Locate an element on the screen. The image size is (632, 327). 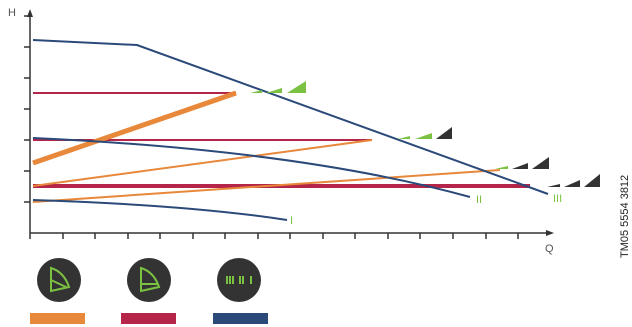
icon-constant is located at coordinates (149, 280).